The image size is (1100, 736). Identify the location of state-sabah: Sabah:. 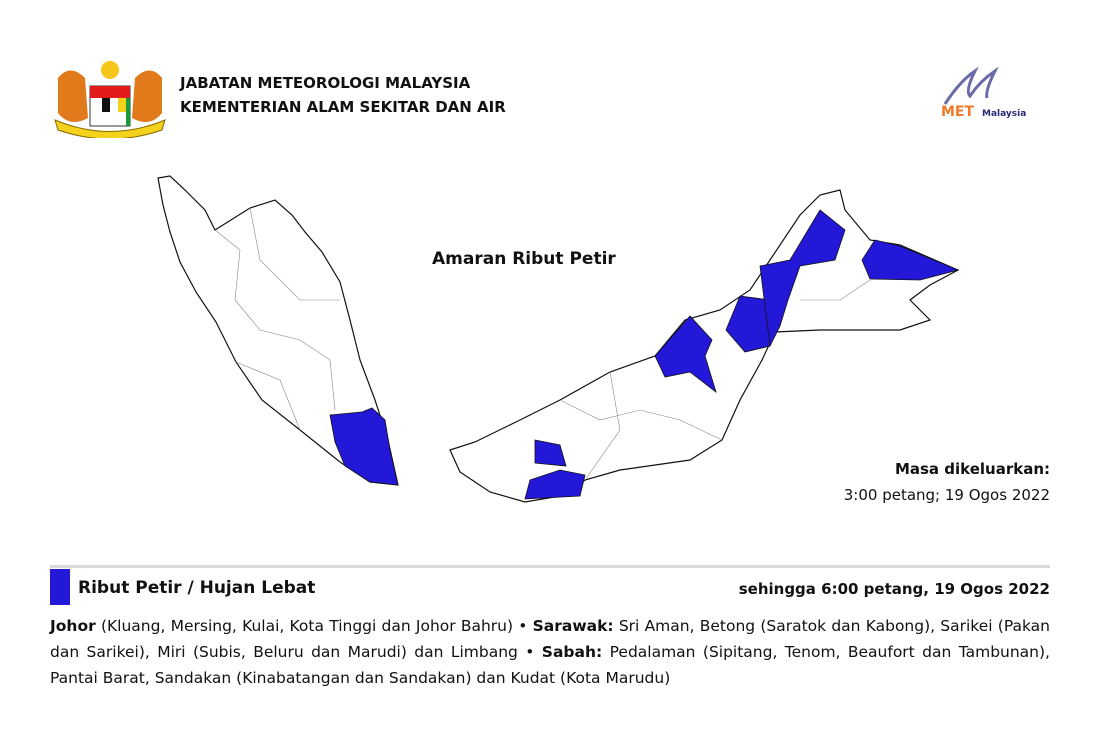
(572, 652).